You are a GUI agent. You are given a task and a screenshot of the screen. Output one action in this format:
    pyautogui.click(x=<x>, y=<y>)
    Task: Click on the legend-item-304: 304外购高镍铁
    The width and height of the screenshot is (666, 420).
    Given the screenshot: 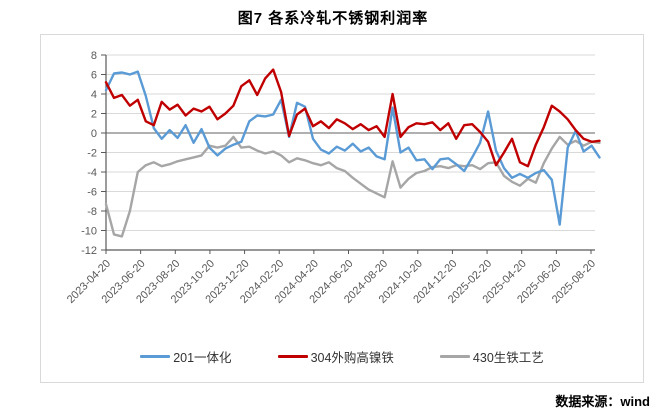 What is the action you would take?
    pyautogui.click(x=335, y=356)
    